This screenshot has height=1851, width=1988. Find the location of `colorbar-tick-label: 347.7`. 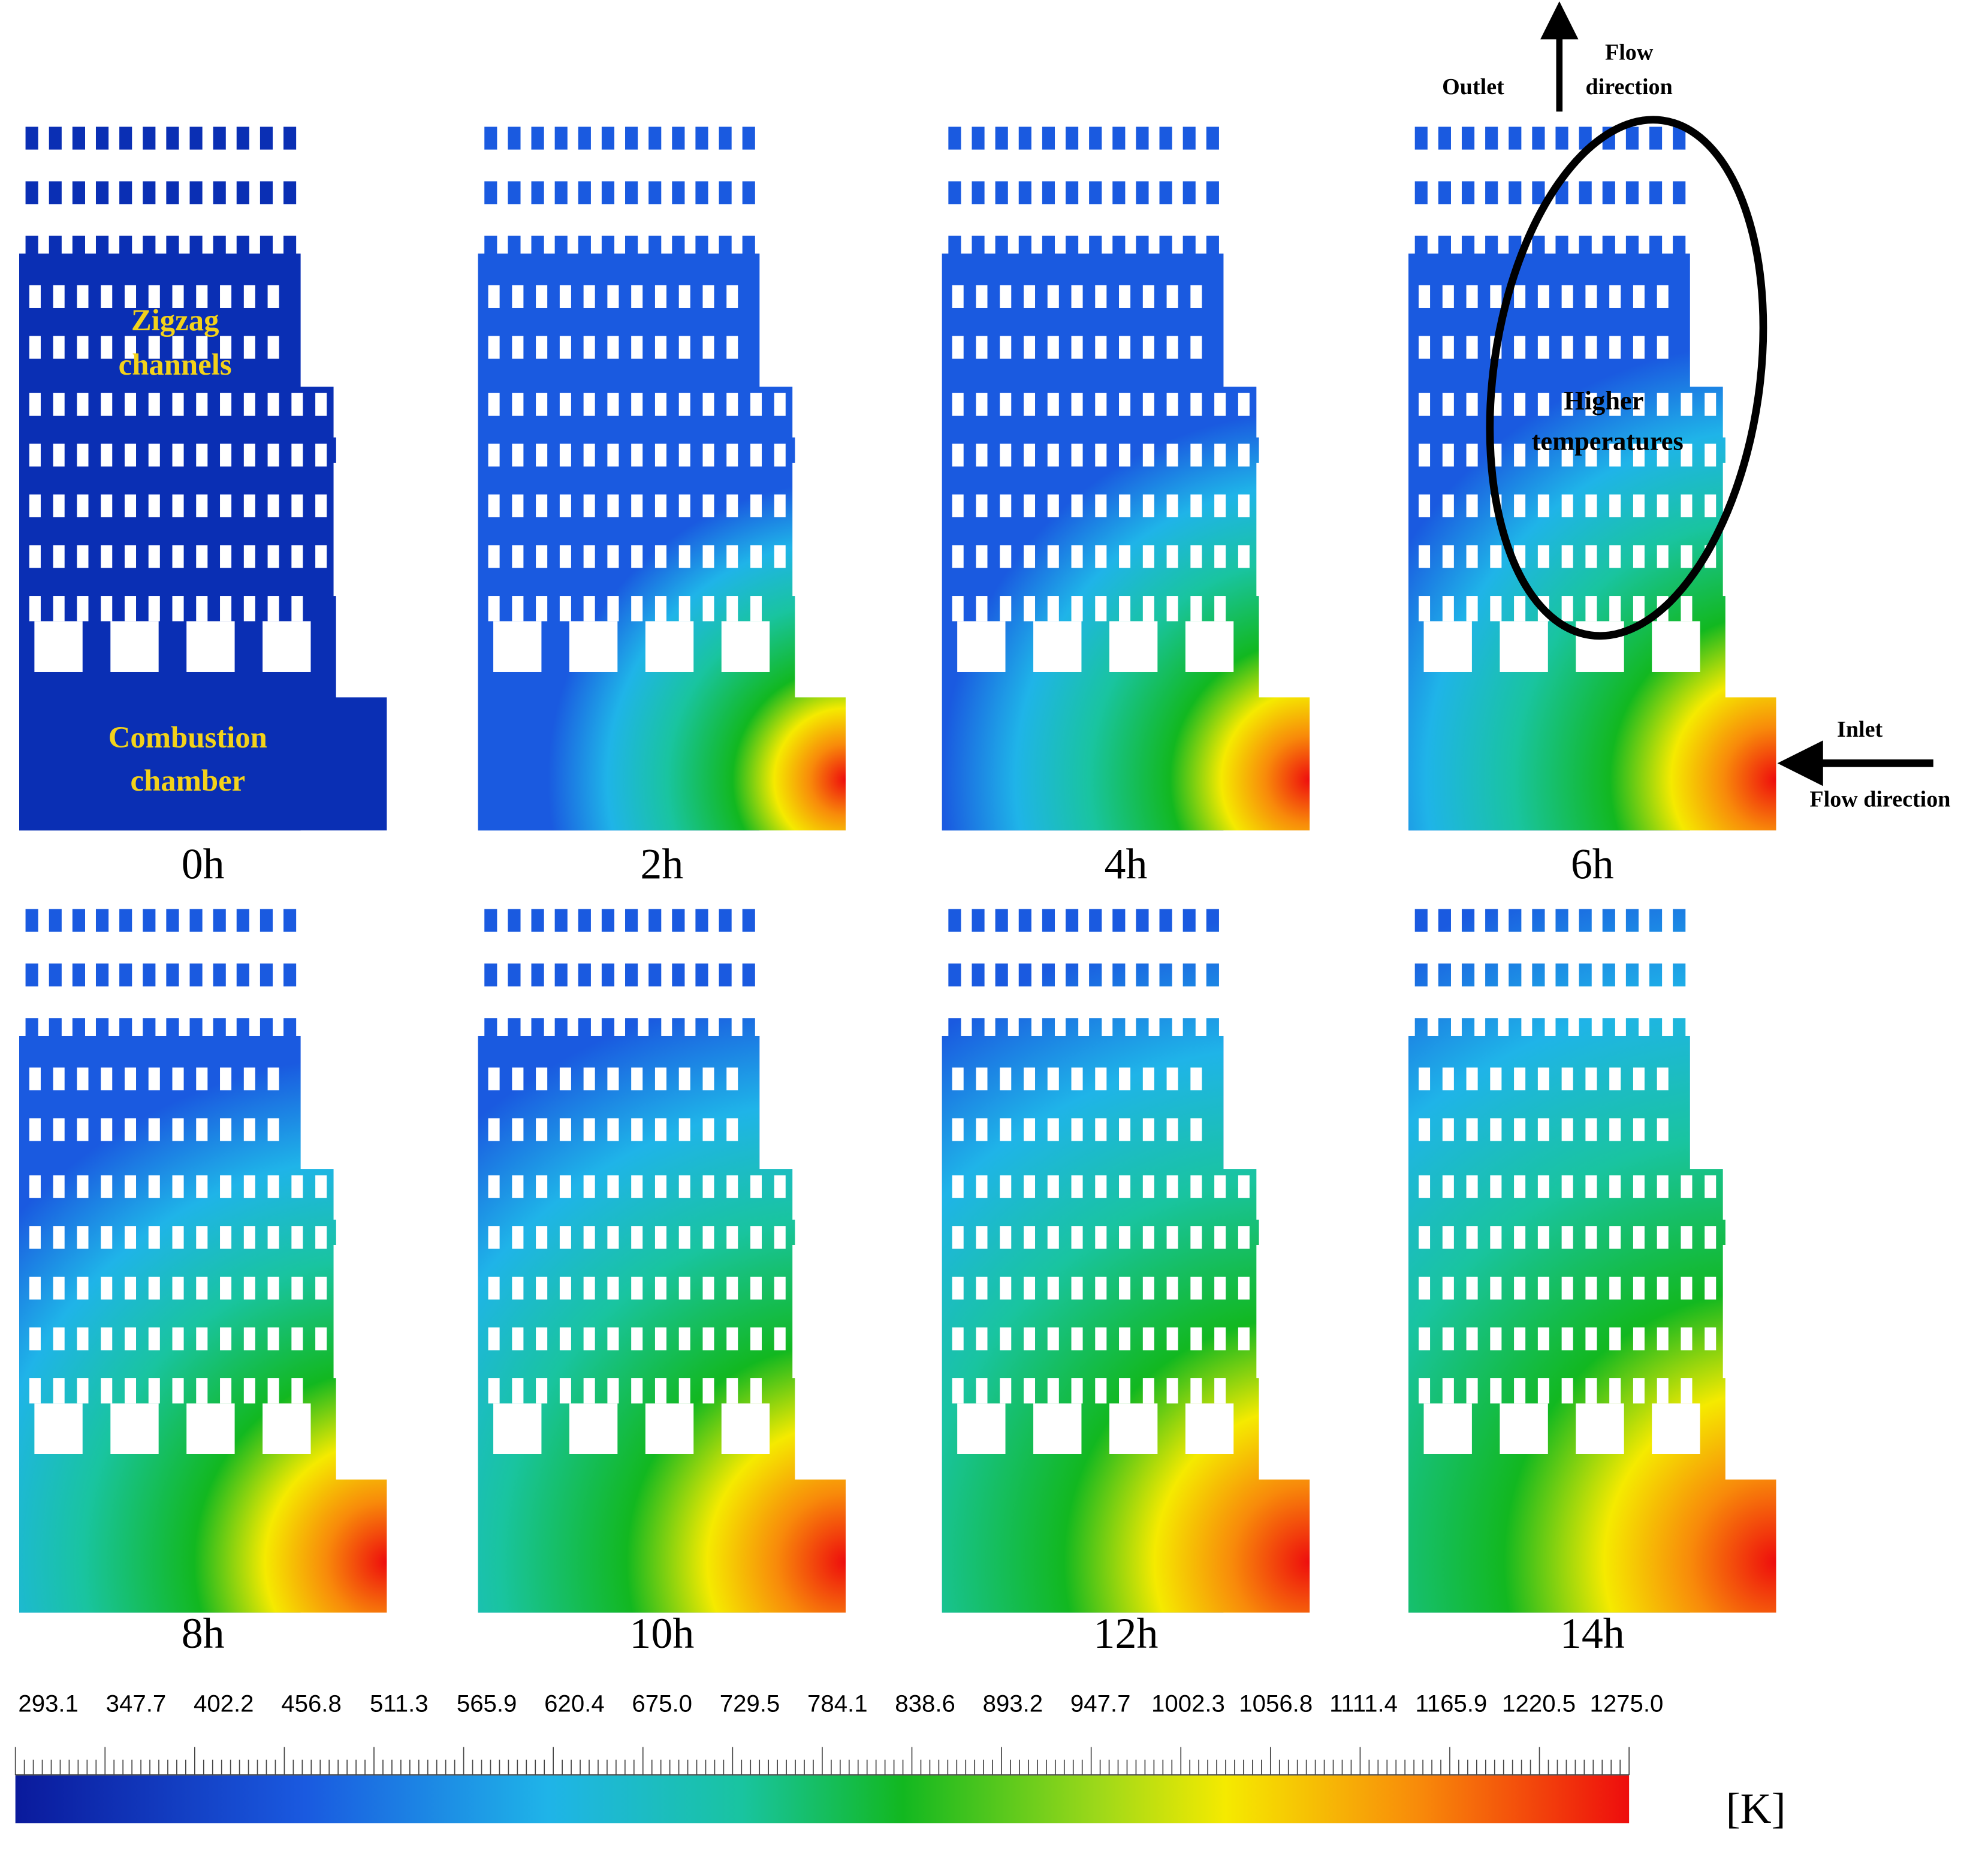

colorbar-tick-label: 347.7 is located at coordinates (136, 1704).